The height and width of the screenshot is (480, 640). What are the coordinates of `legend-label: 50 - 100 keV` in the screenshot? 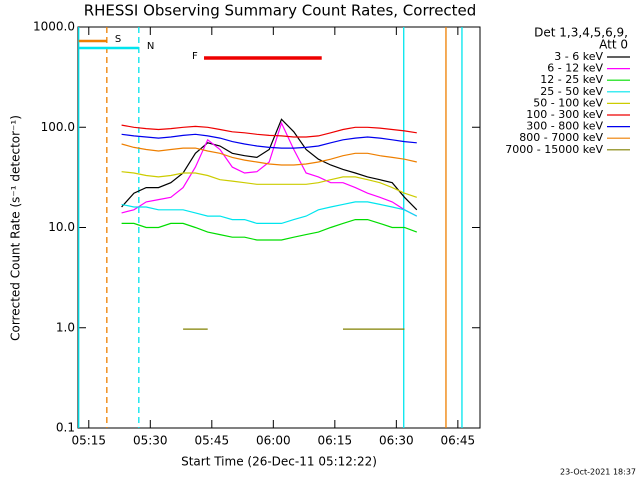 It's located at (568, 102).